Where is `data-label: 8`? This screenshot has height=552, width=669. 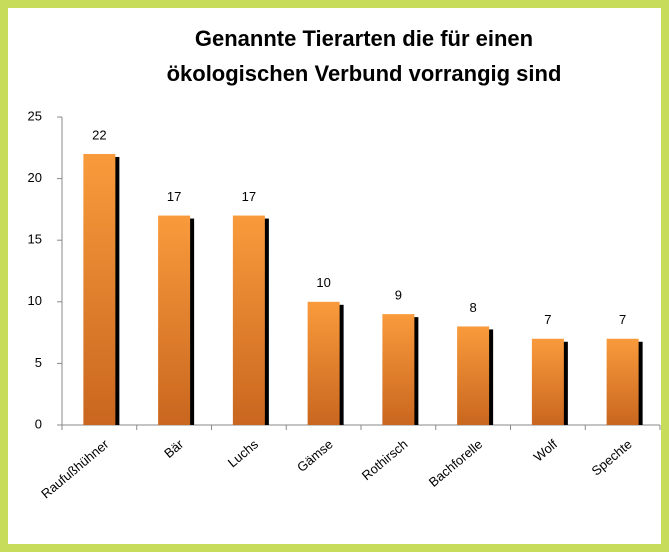
data-label: 8 is located at coordinates (473, 307).